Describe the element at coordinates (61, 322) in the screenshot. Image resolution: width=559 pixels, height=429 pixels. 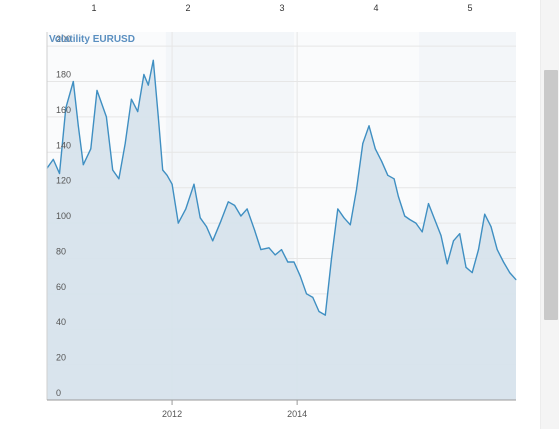
I see `y-tick-label: 40` at that location.